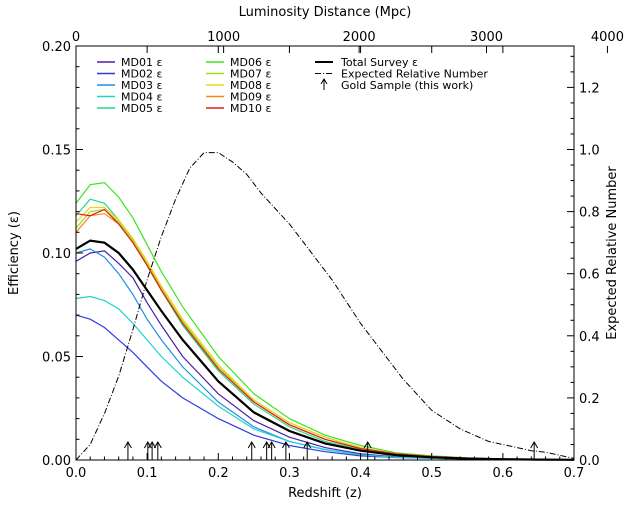  Describe the element at coordinates (141, 62) in the screenshot. I see `legend-entry: MD01 ε` at that location.